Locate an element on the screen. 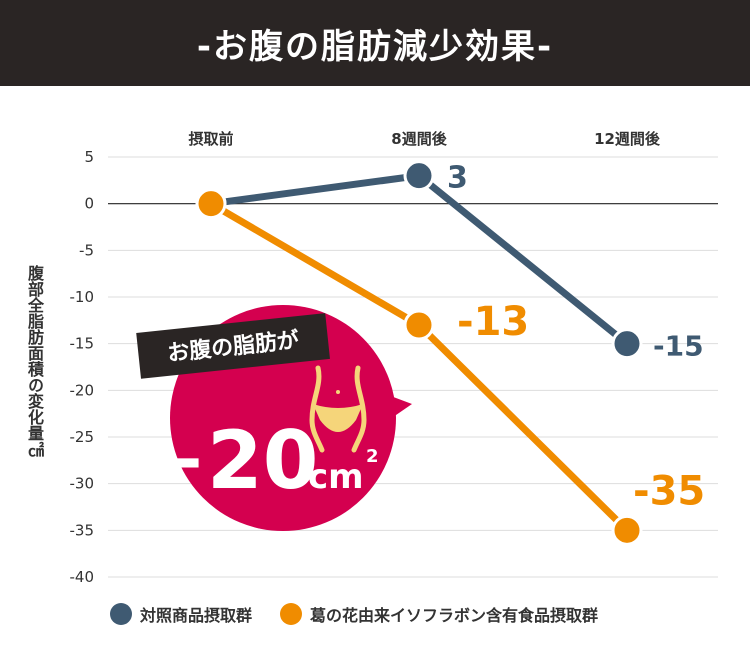 The image size is (750, 658). legend-item-kudzu: 葛の花由来イソフラボン含有食品摂取群 is located at coordinates (439, 614).